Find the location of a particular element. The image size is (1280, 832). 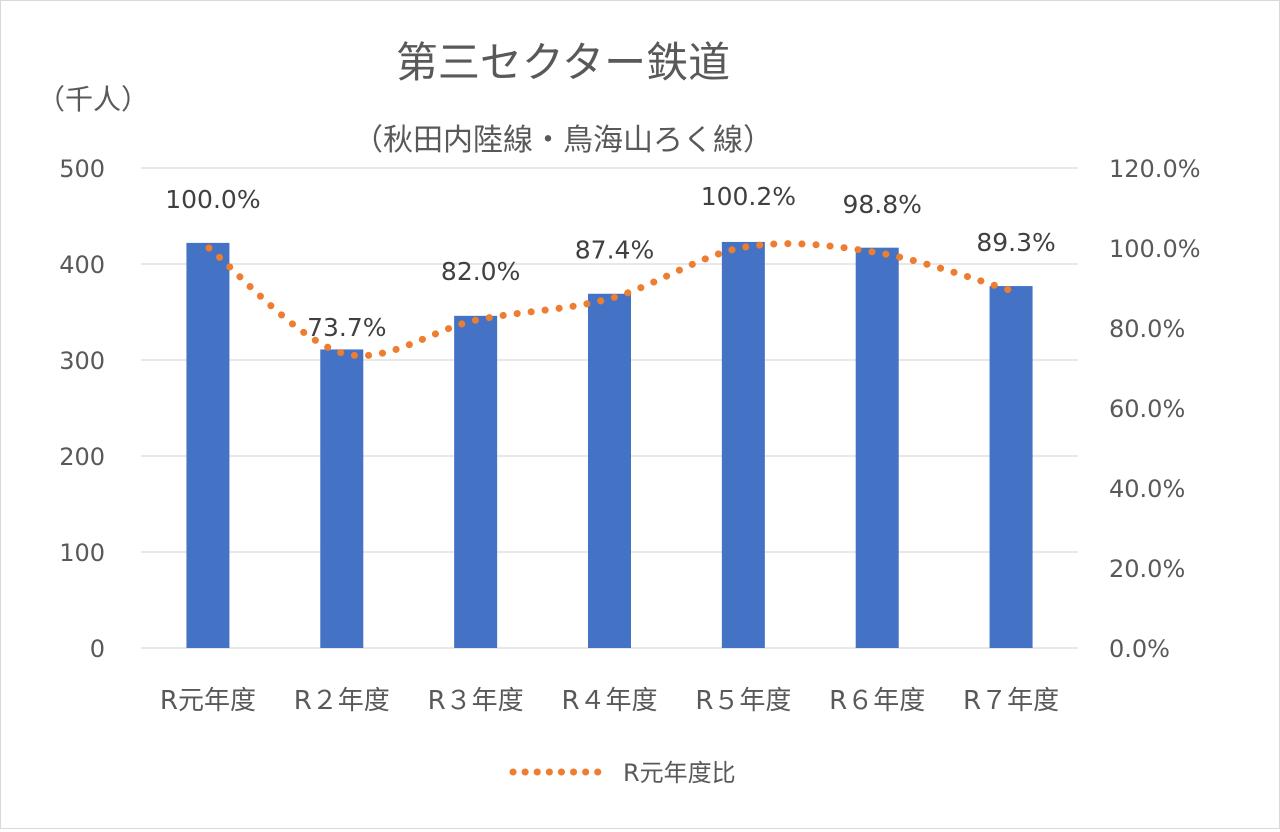

data-label: 98.8% is located at coordinates (882, 204).